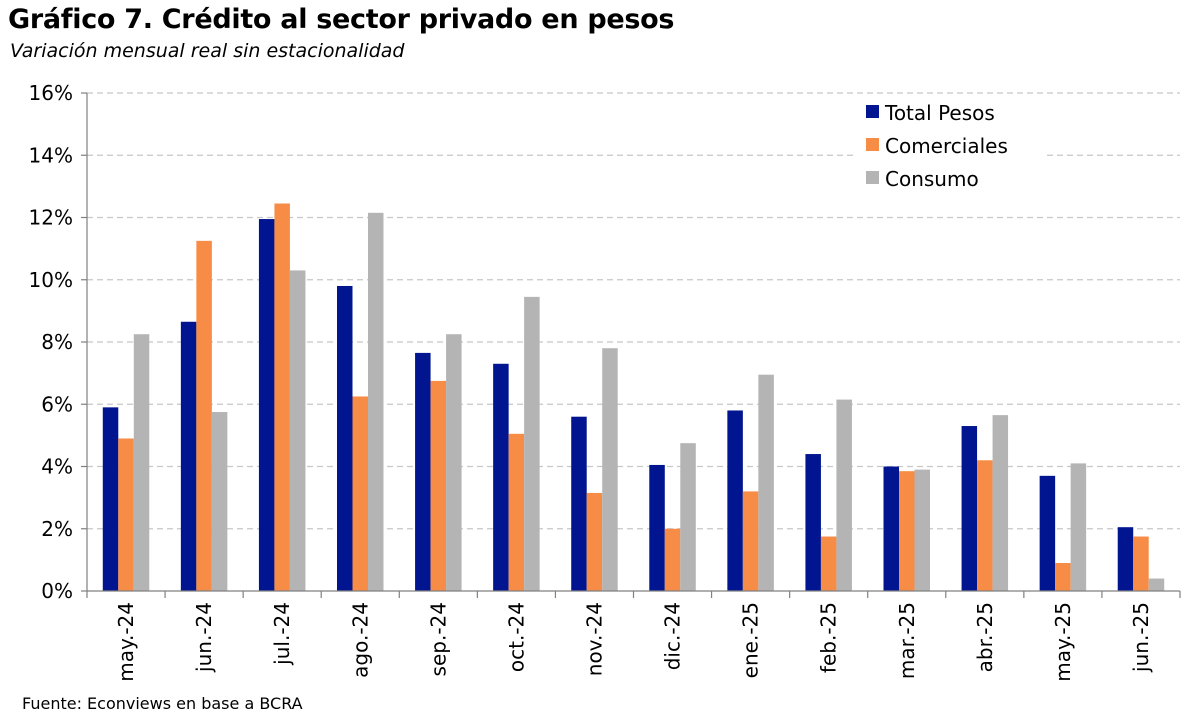  I want to click on x-category-label: jul.-24, so click(282, 634).